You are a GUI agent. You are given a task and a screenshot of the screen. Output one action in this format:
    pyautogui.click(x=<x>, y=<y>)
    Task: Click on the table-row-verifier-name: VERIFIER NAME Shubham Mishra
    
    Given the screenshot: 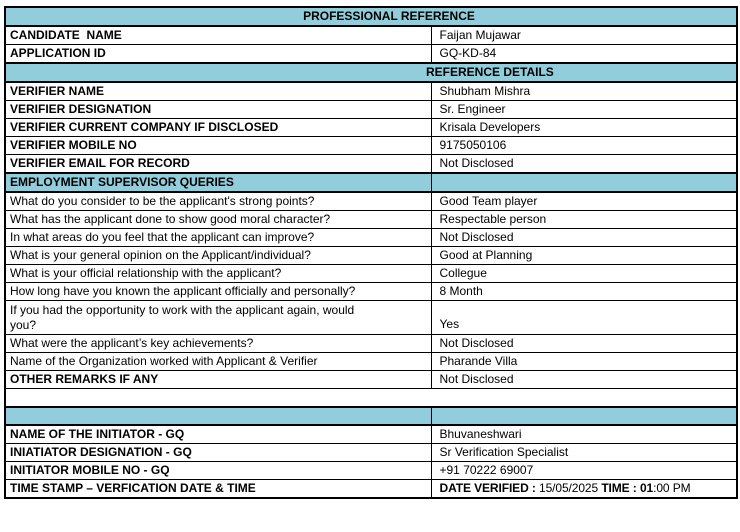 What is the action you would take?
    pyautogui.click(x=371, y=91)
    